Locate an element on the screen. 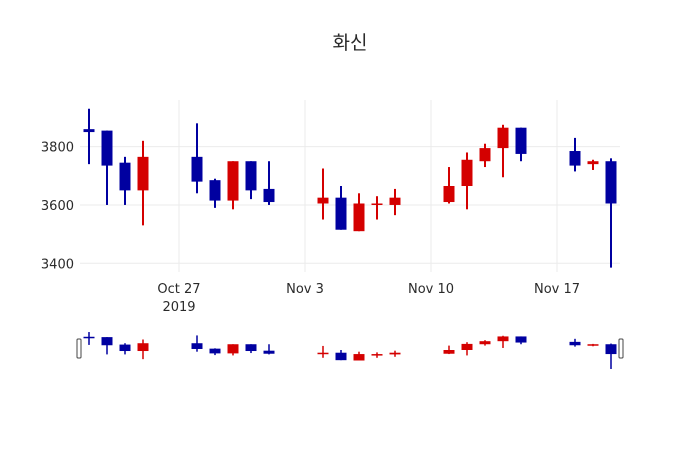 The image size is (700, 450). x-axis: Oct 27 2019 Nov 3 Nov 10 Nov 17 is located at coordinates (368, 298).